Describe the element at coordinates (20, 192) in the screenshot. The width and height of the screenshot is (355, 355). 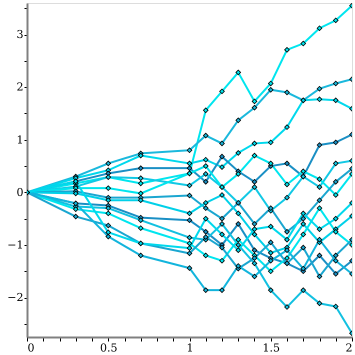
I see `y-tick-label: 0` at that location.